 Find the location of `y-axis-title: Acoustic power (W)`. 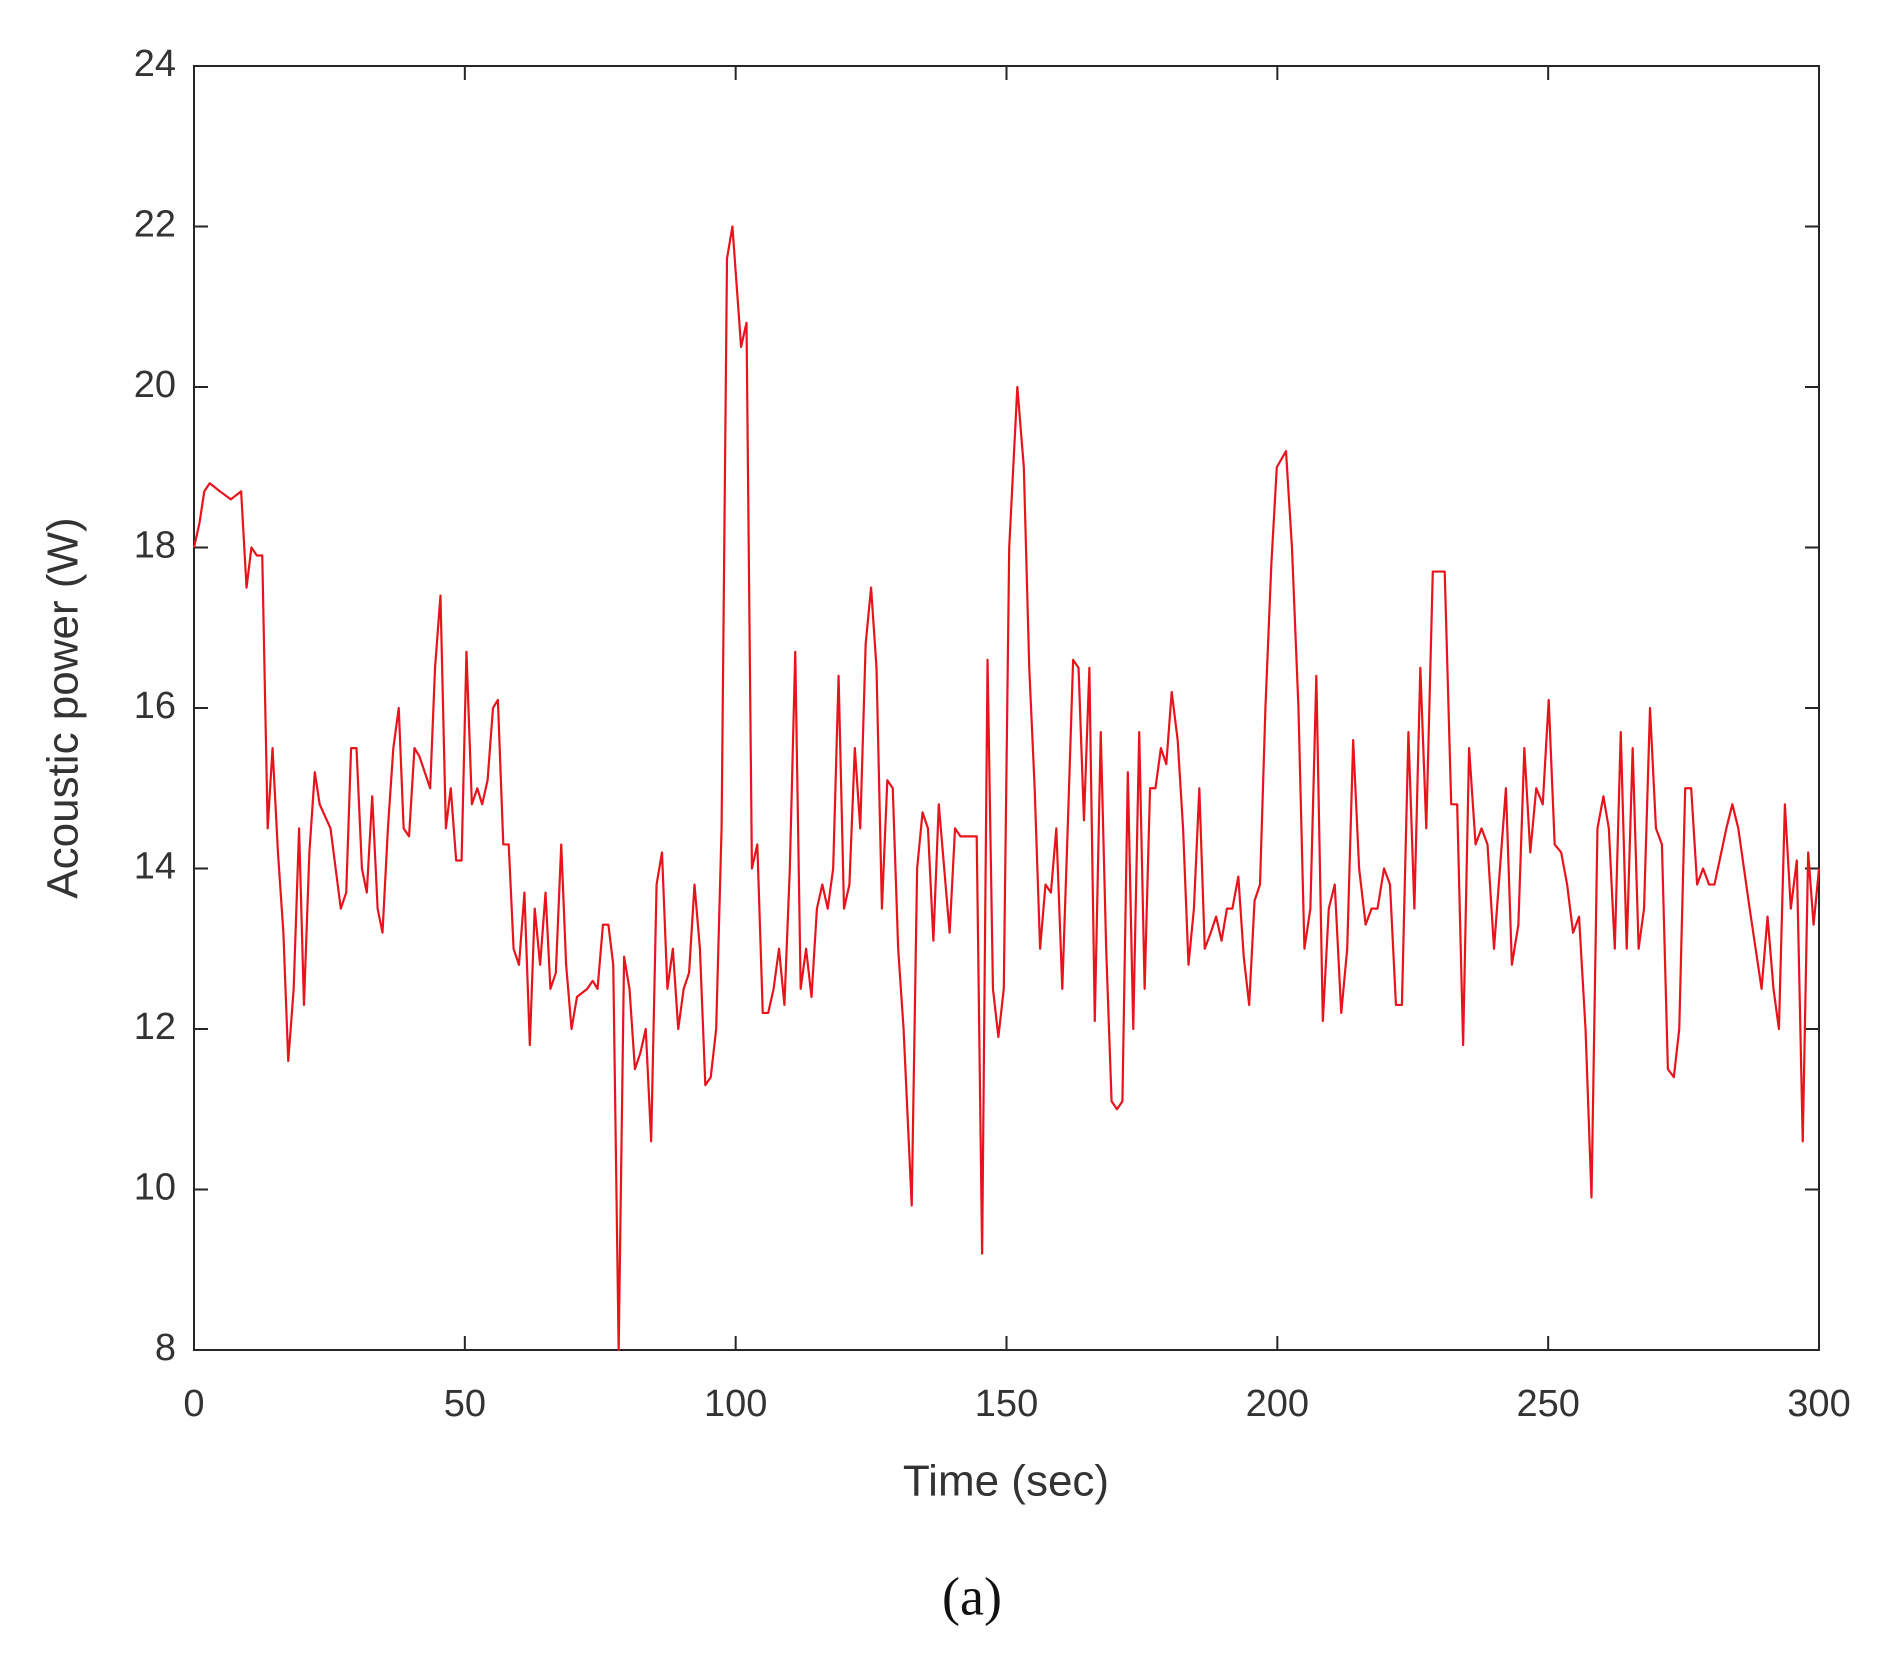

y-axis-title: Acoustic power (W) is located at coordinates (63, 707).